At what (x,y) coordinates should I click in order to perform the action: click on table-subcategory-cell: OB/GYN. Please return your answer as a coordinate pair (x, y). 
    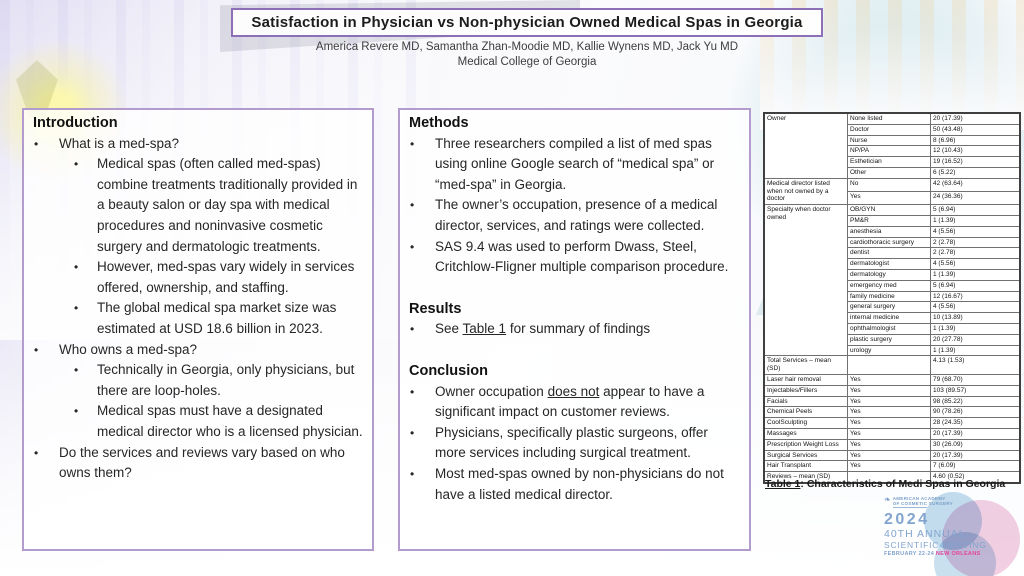
    Looking at the image, I should click on (889, 210).